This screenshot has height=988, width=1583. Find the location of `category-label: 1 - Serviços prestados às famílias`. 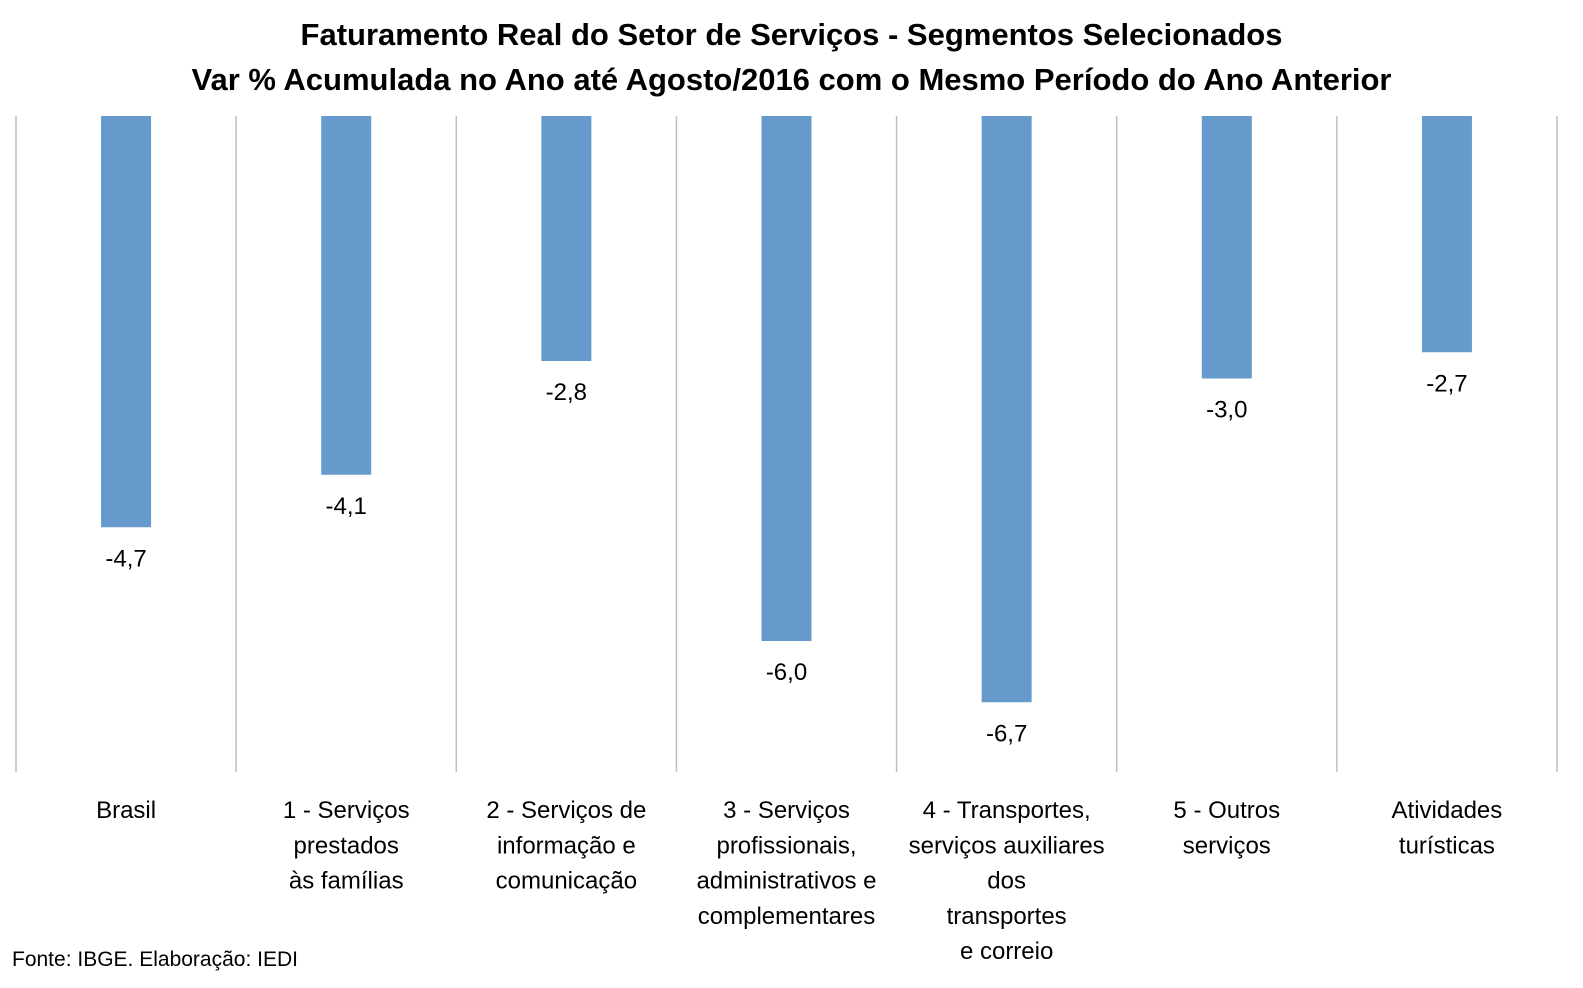

category-label: 1 - Serviços prestados às famílias is located at coordinates (346, 846).